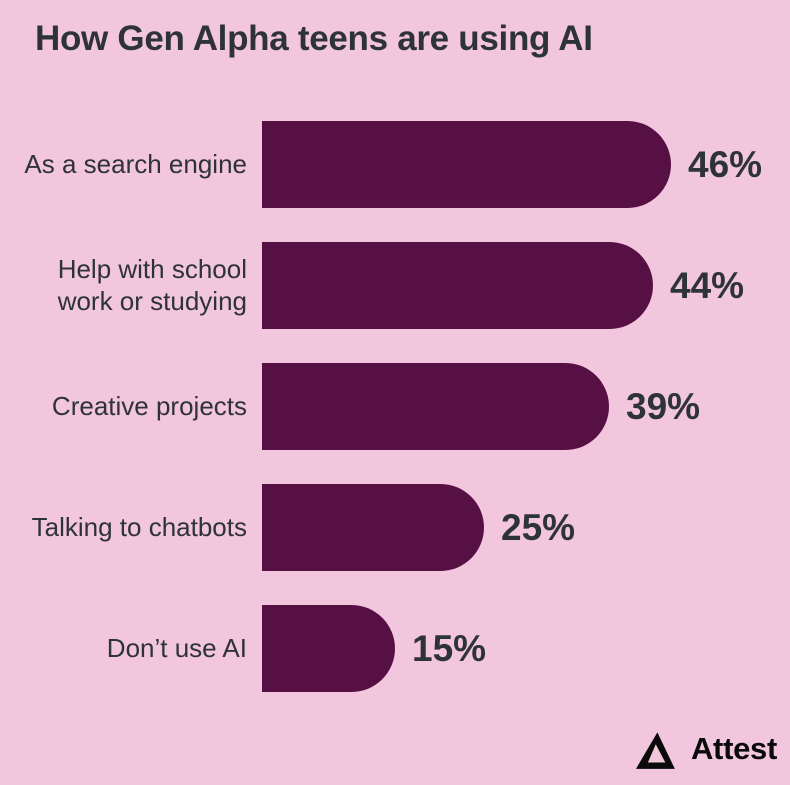 The width and height of the screenshot is (790, 785). Describe the element at coordinates (725, 164) in the screenshot. I see `value-label: 46%` at that location.